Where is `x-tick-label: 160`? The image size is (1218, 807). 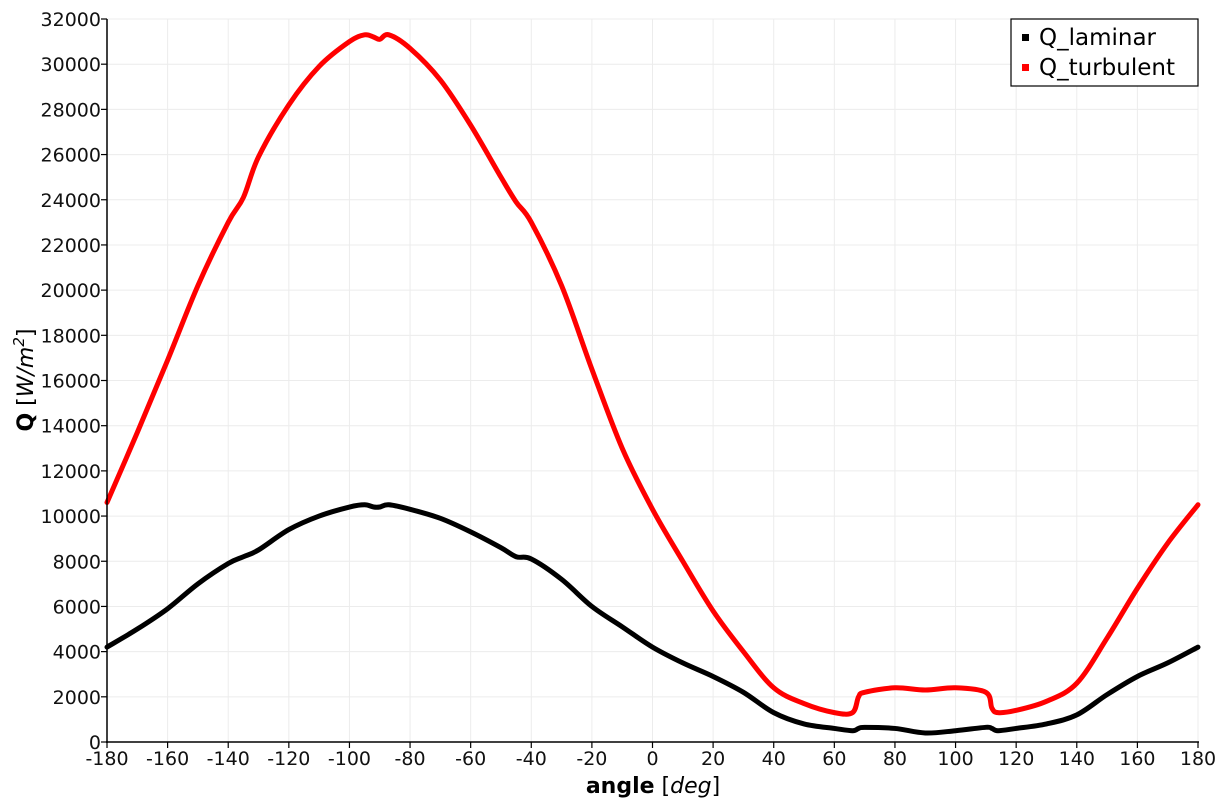
x-tick-label: 160 is located at coordinates (1137, 759).